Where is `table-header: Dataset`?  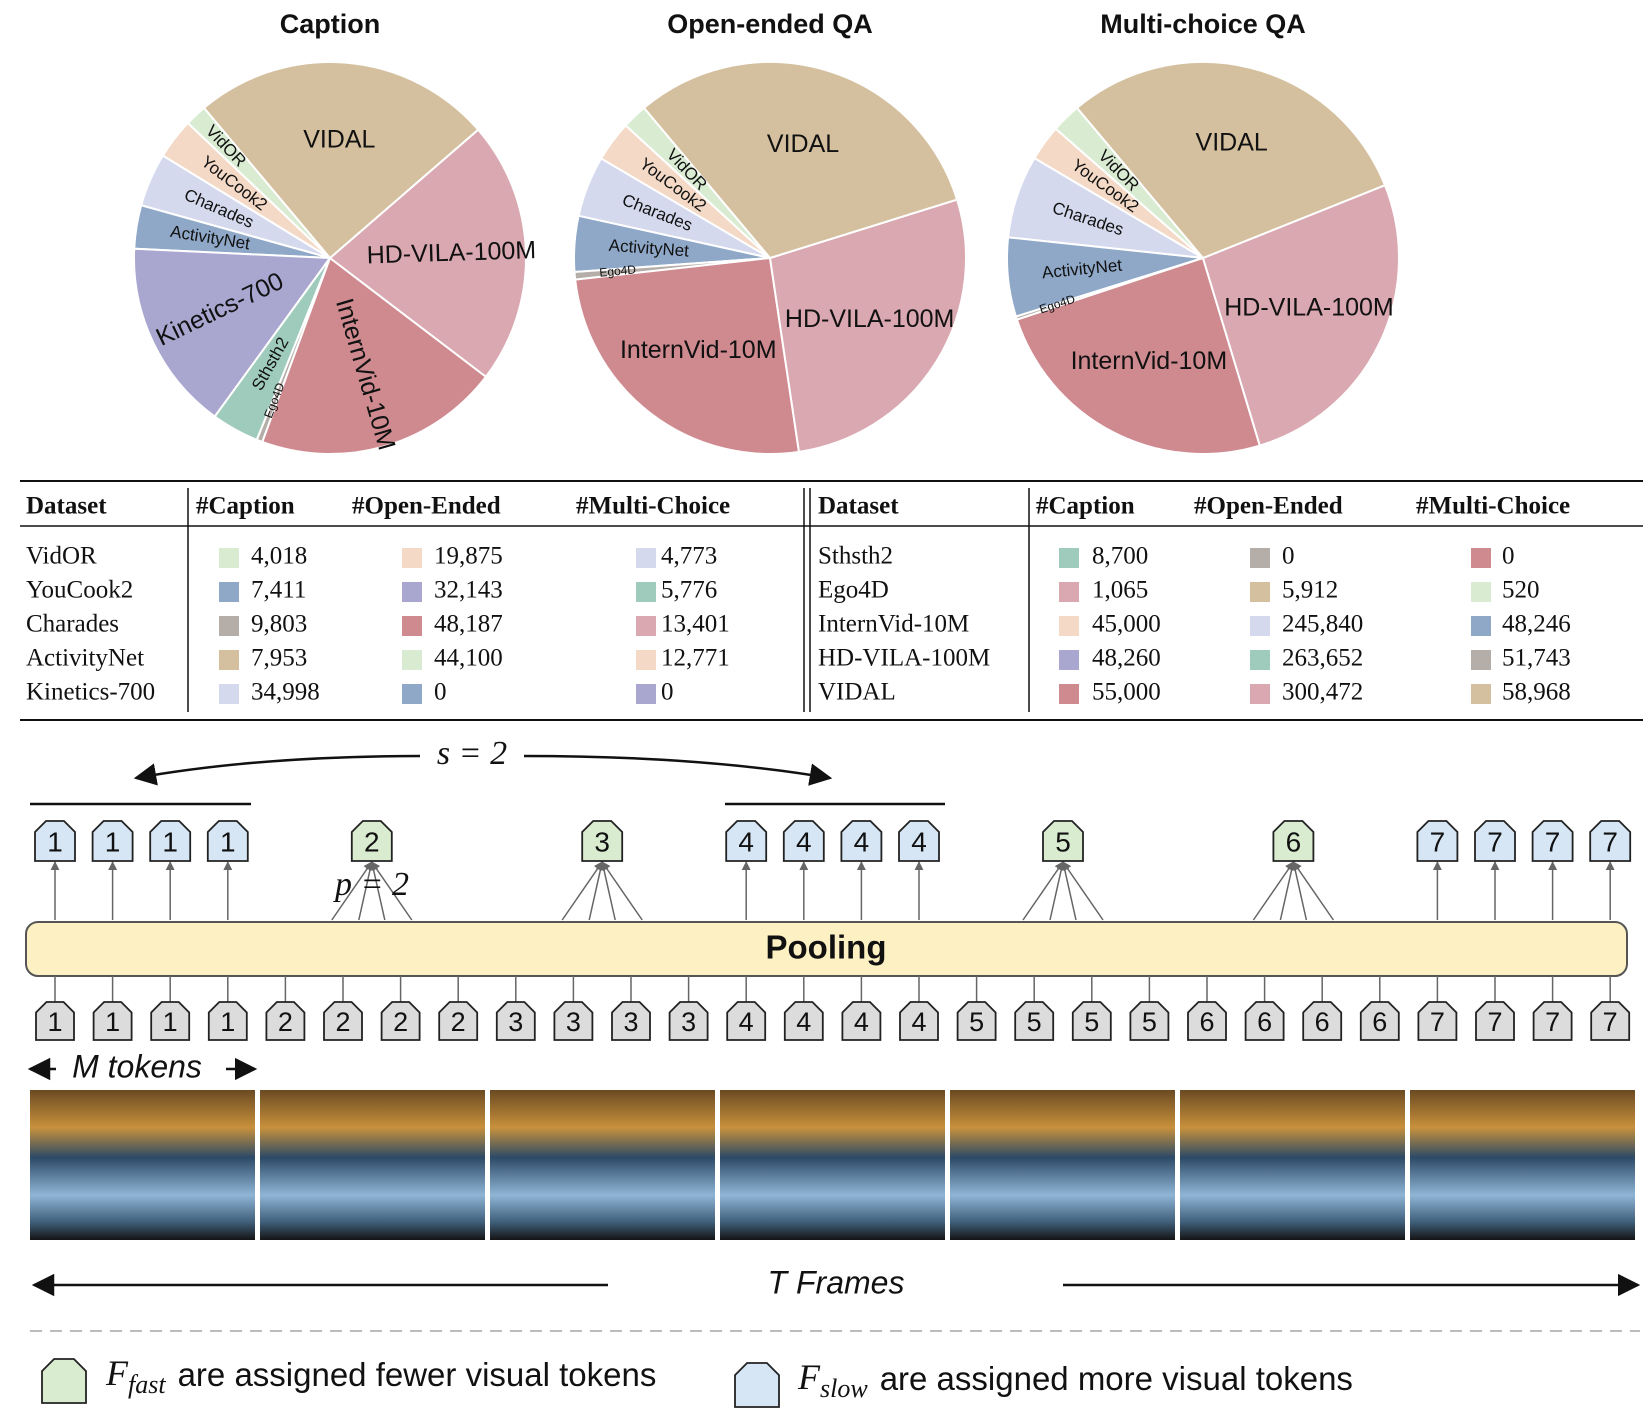 table-header: Dataset is located at coordinates (66, 506).